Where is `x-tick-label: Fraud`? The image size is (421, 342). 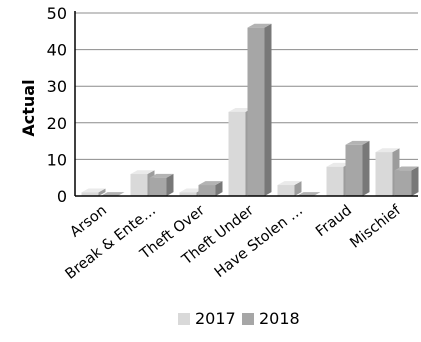
x-tick-label: Fraud is located at coordinates (334, 222).